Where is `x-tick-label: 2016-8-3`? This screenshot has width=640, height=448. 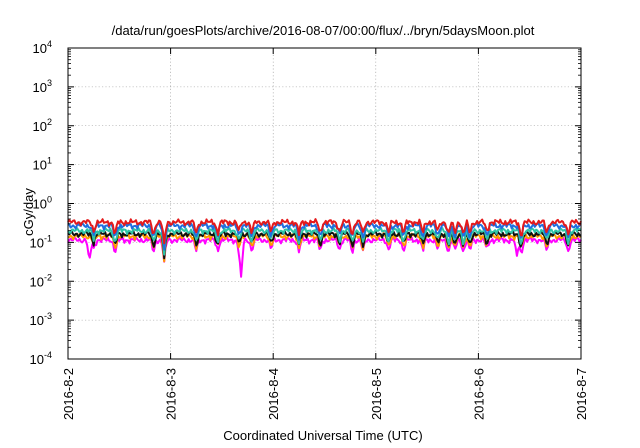 x-tick-label: 2016-8-3 is located at coordinates (171, 394).